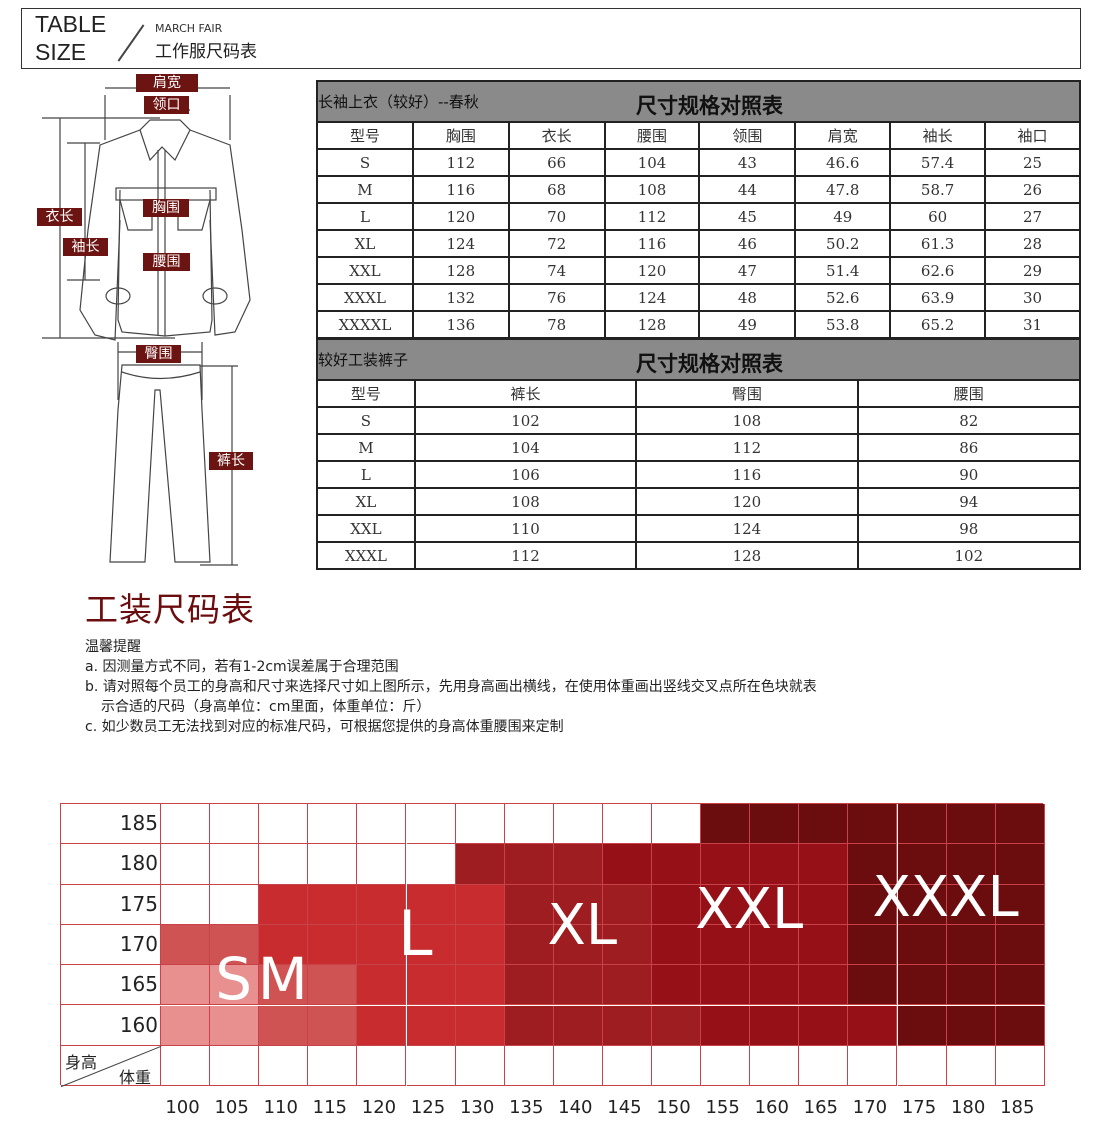 The width and height of the screenshot is (1100, 1133). Describe the element at coordinates (366, 474) in the screenshot. I see `table-cell: L` at that location.